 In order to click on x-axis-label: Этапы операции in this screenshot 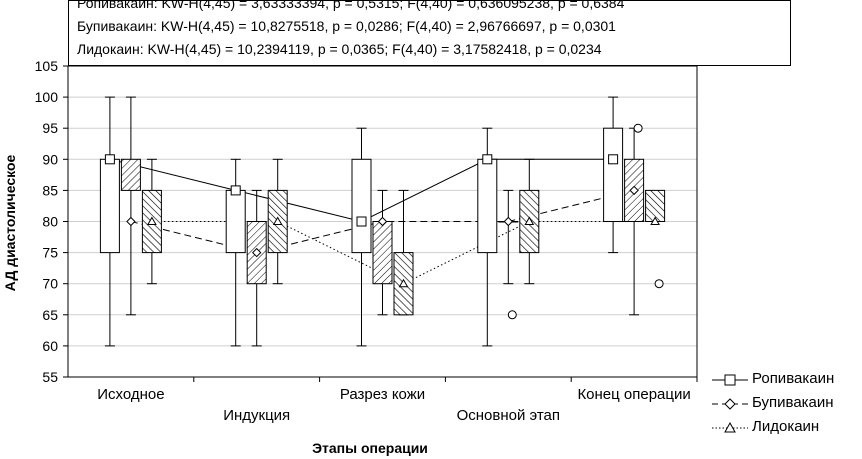, I will do `click(370, 448)`.